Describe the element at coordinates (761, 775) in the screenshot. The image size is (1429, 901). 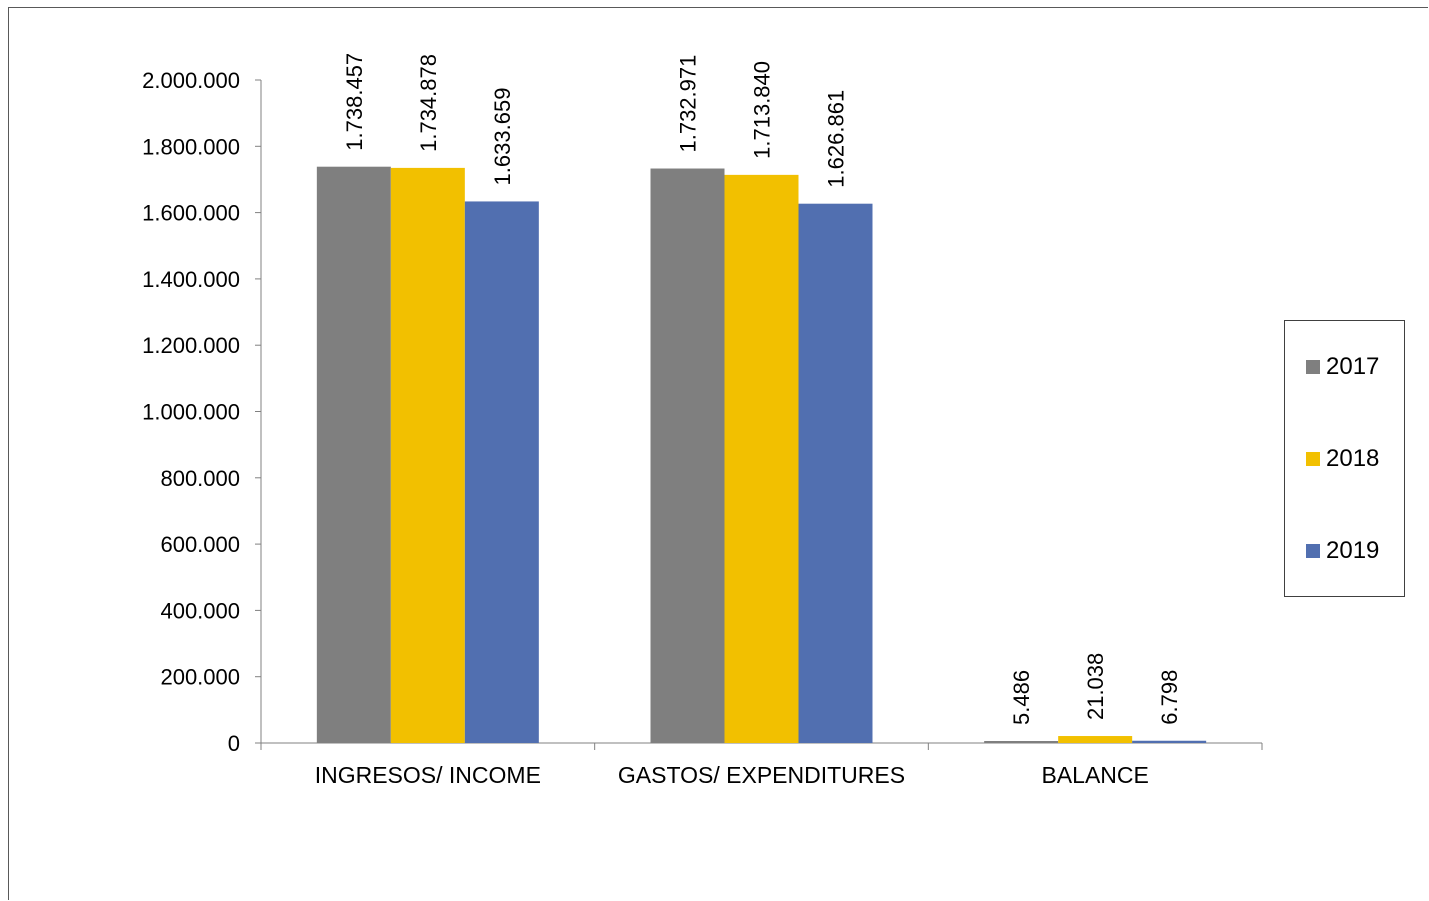
I see `x-category-label: GASTOS/ EXPENDITURES` at that location.